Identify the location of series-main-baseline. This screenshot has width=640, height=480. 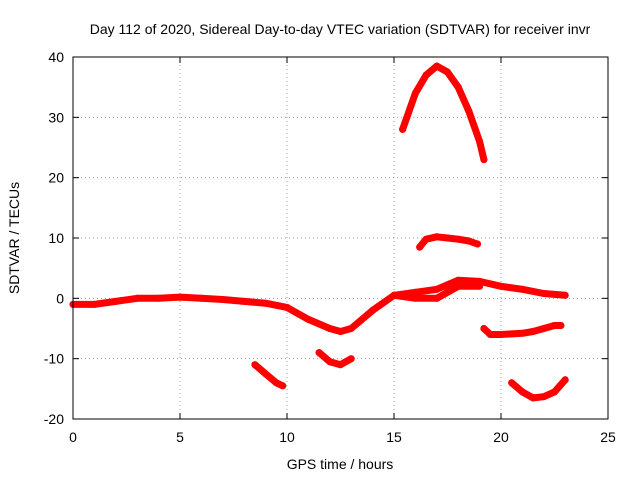
(319, 305).